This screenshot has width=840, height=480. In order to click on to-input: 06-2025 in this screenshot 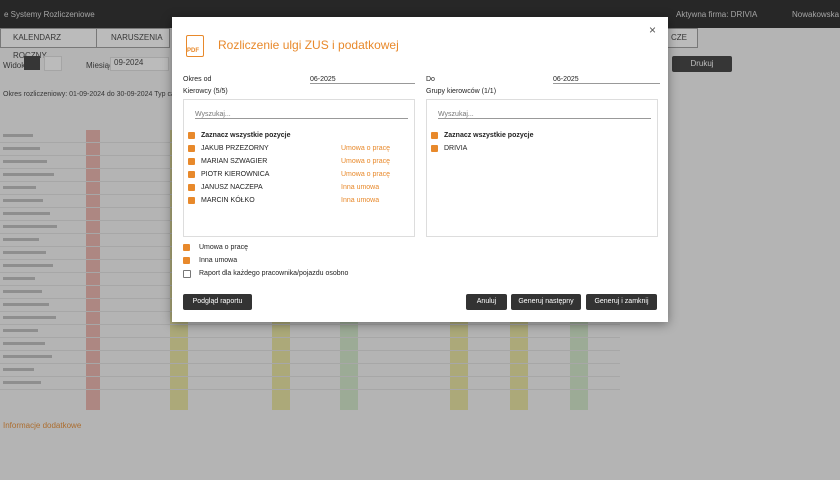, I will do `click(606, 80)`.